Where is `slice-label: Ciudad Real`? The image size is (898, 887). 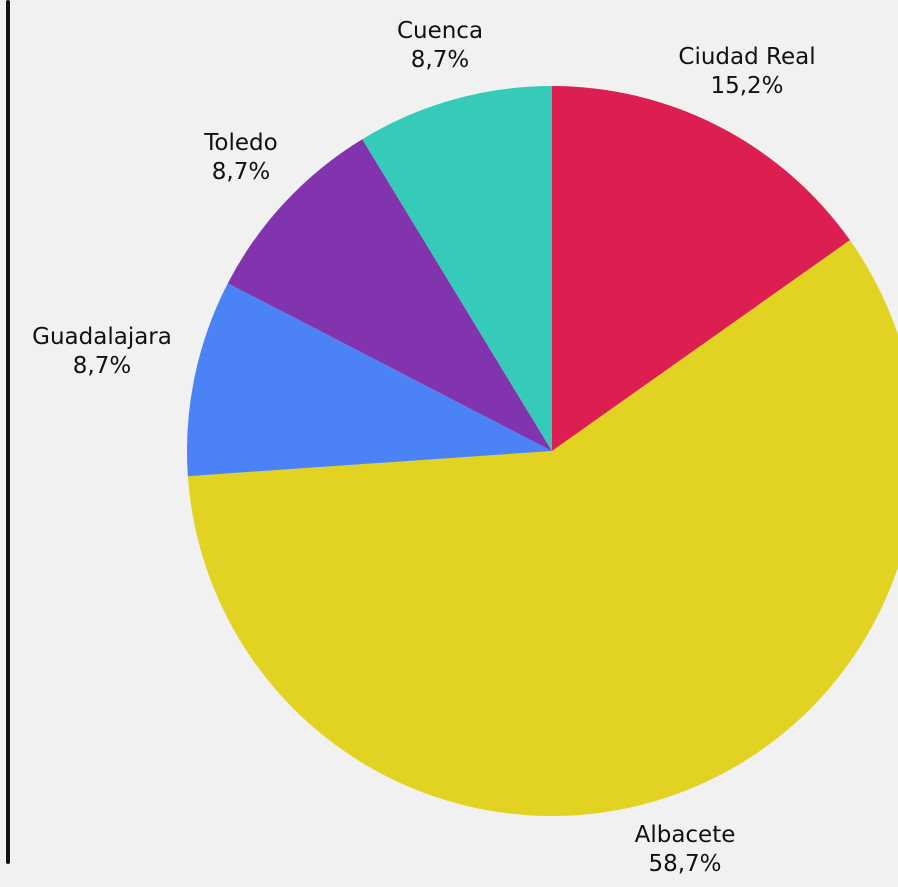
slice-label: Ciudad Real is located at coordinates (746, 57).